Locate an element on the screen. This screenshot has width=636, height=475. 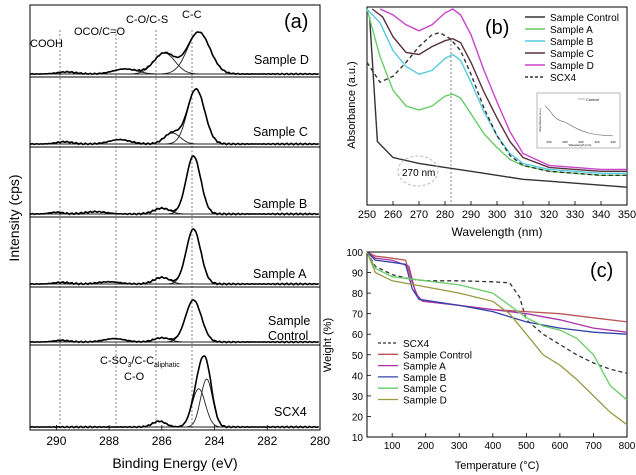
tga-series-sample-control is located at coordinates (497, 287).